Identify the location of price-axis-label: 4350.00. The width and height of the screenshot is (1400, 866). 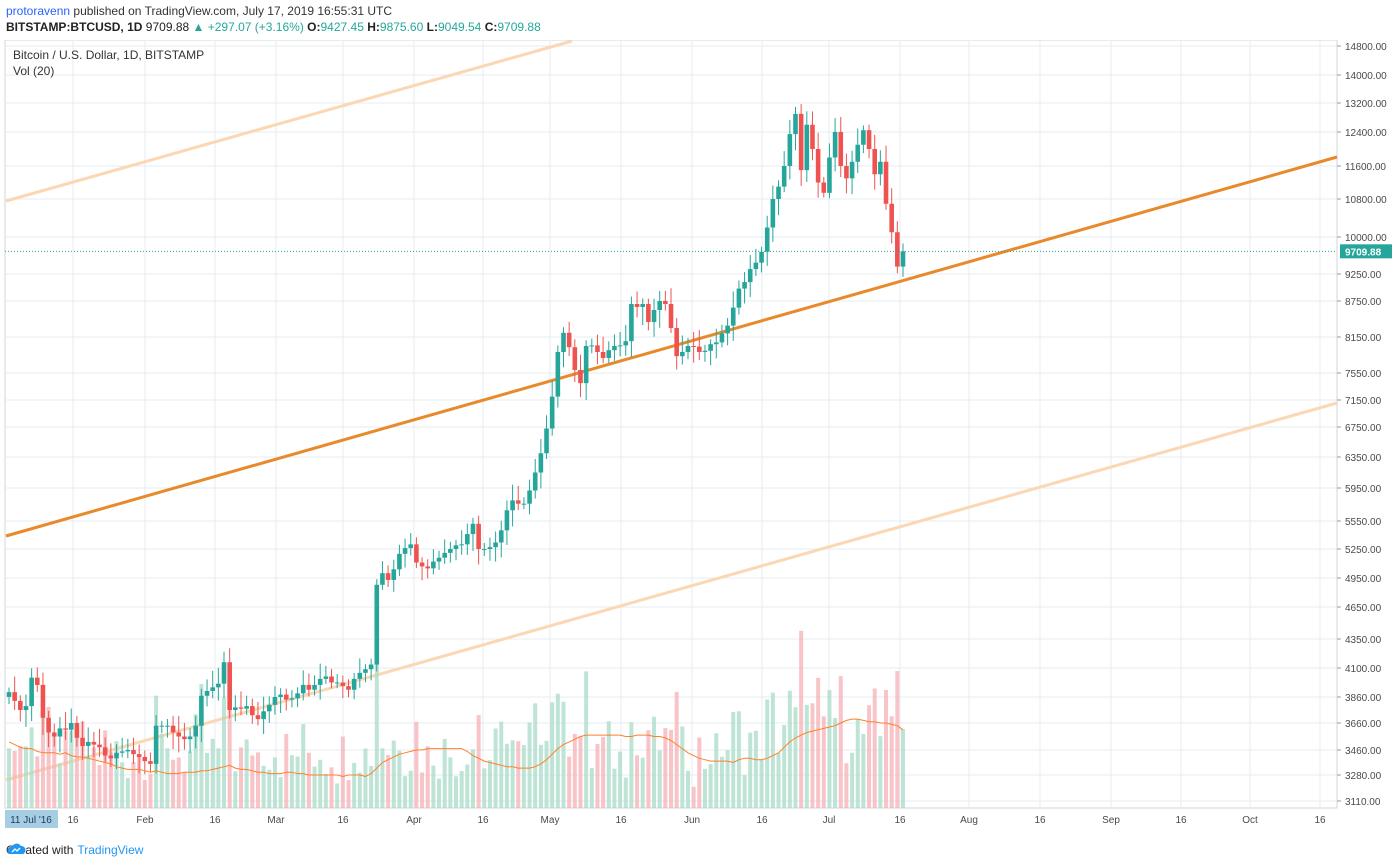
(1363, 640).